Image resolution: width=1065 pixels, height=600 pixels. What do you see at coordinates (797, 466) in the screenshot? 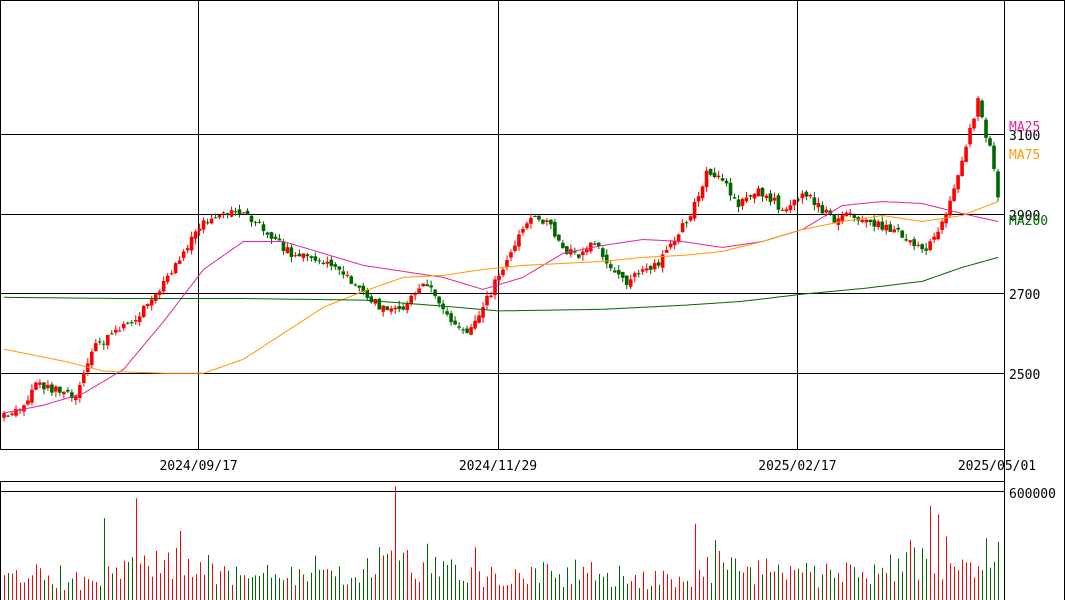
I see `date-tick-label: 2025/02/17` at bounding box center [797, 466].